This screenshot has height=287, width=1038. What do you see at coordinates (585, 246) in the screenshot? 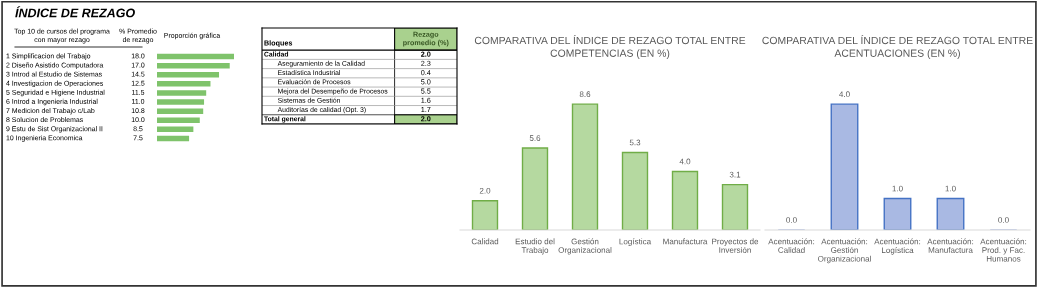
I see `x-tick-label: Gestión Organizacional` at bounding box center [585, 246].